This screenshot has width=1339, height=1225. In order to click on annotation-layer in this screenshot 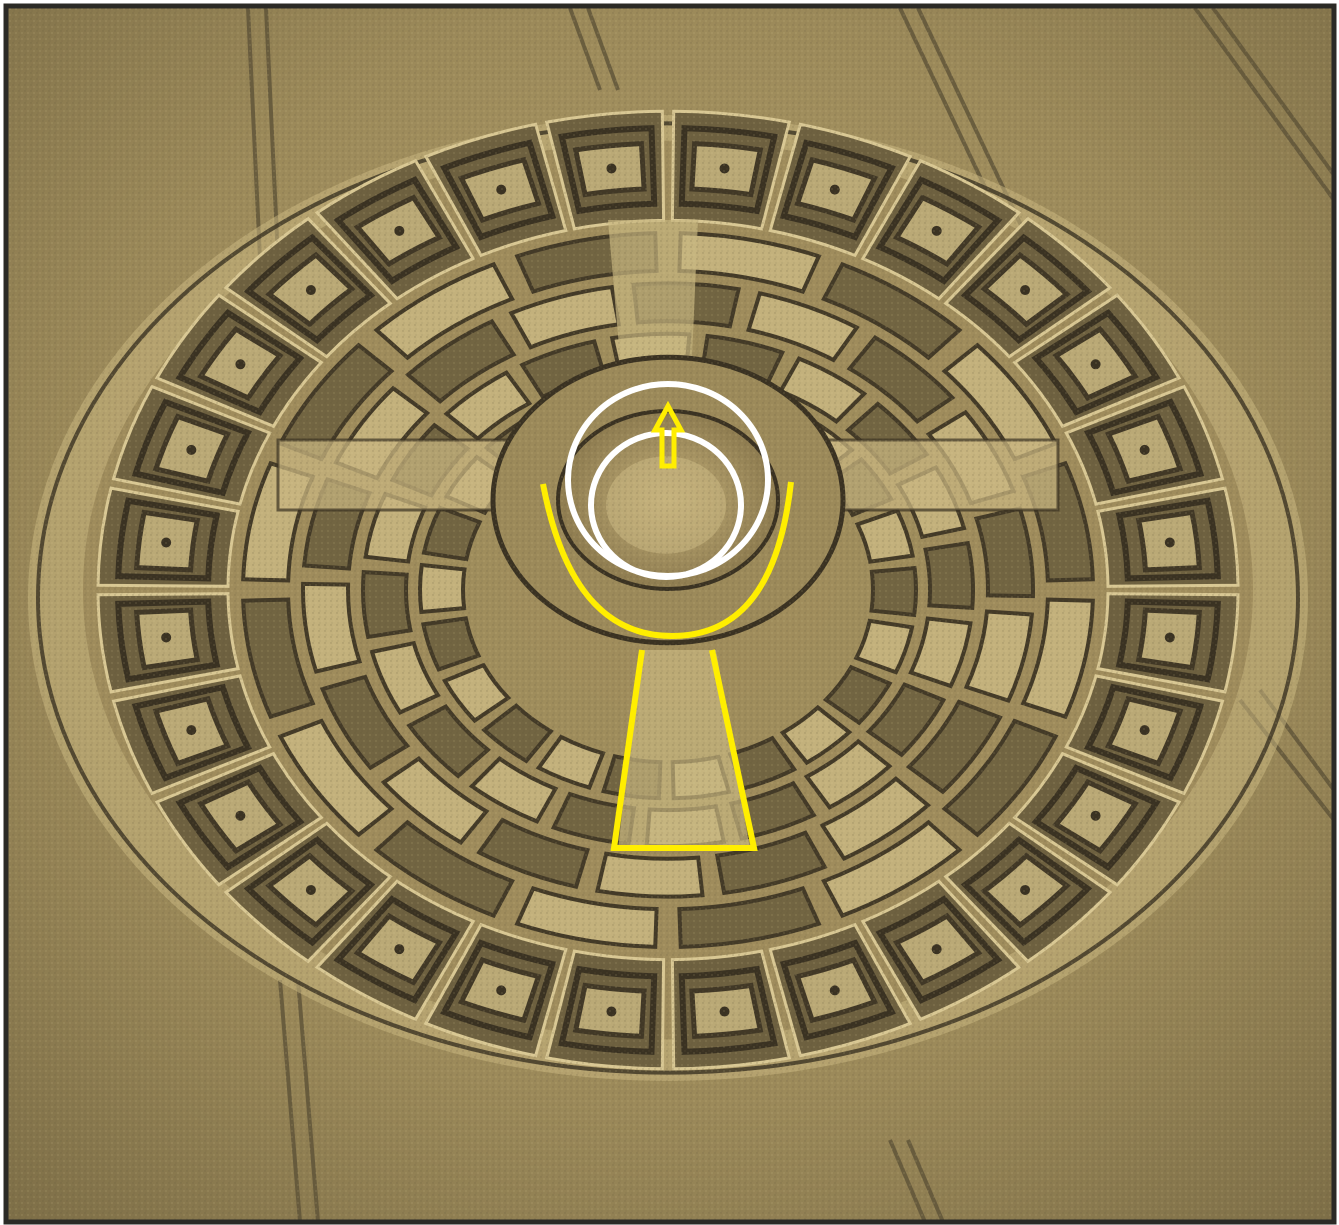, I will do `click(667, 616)`.